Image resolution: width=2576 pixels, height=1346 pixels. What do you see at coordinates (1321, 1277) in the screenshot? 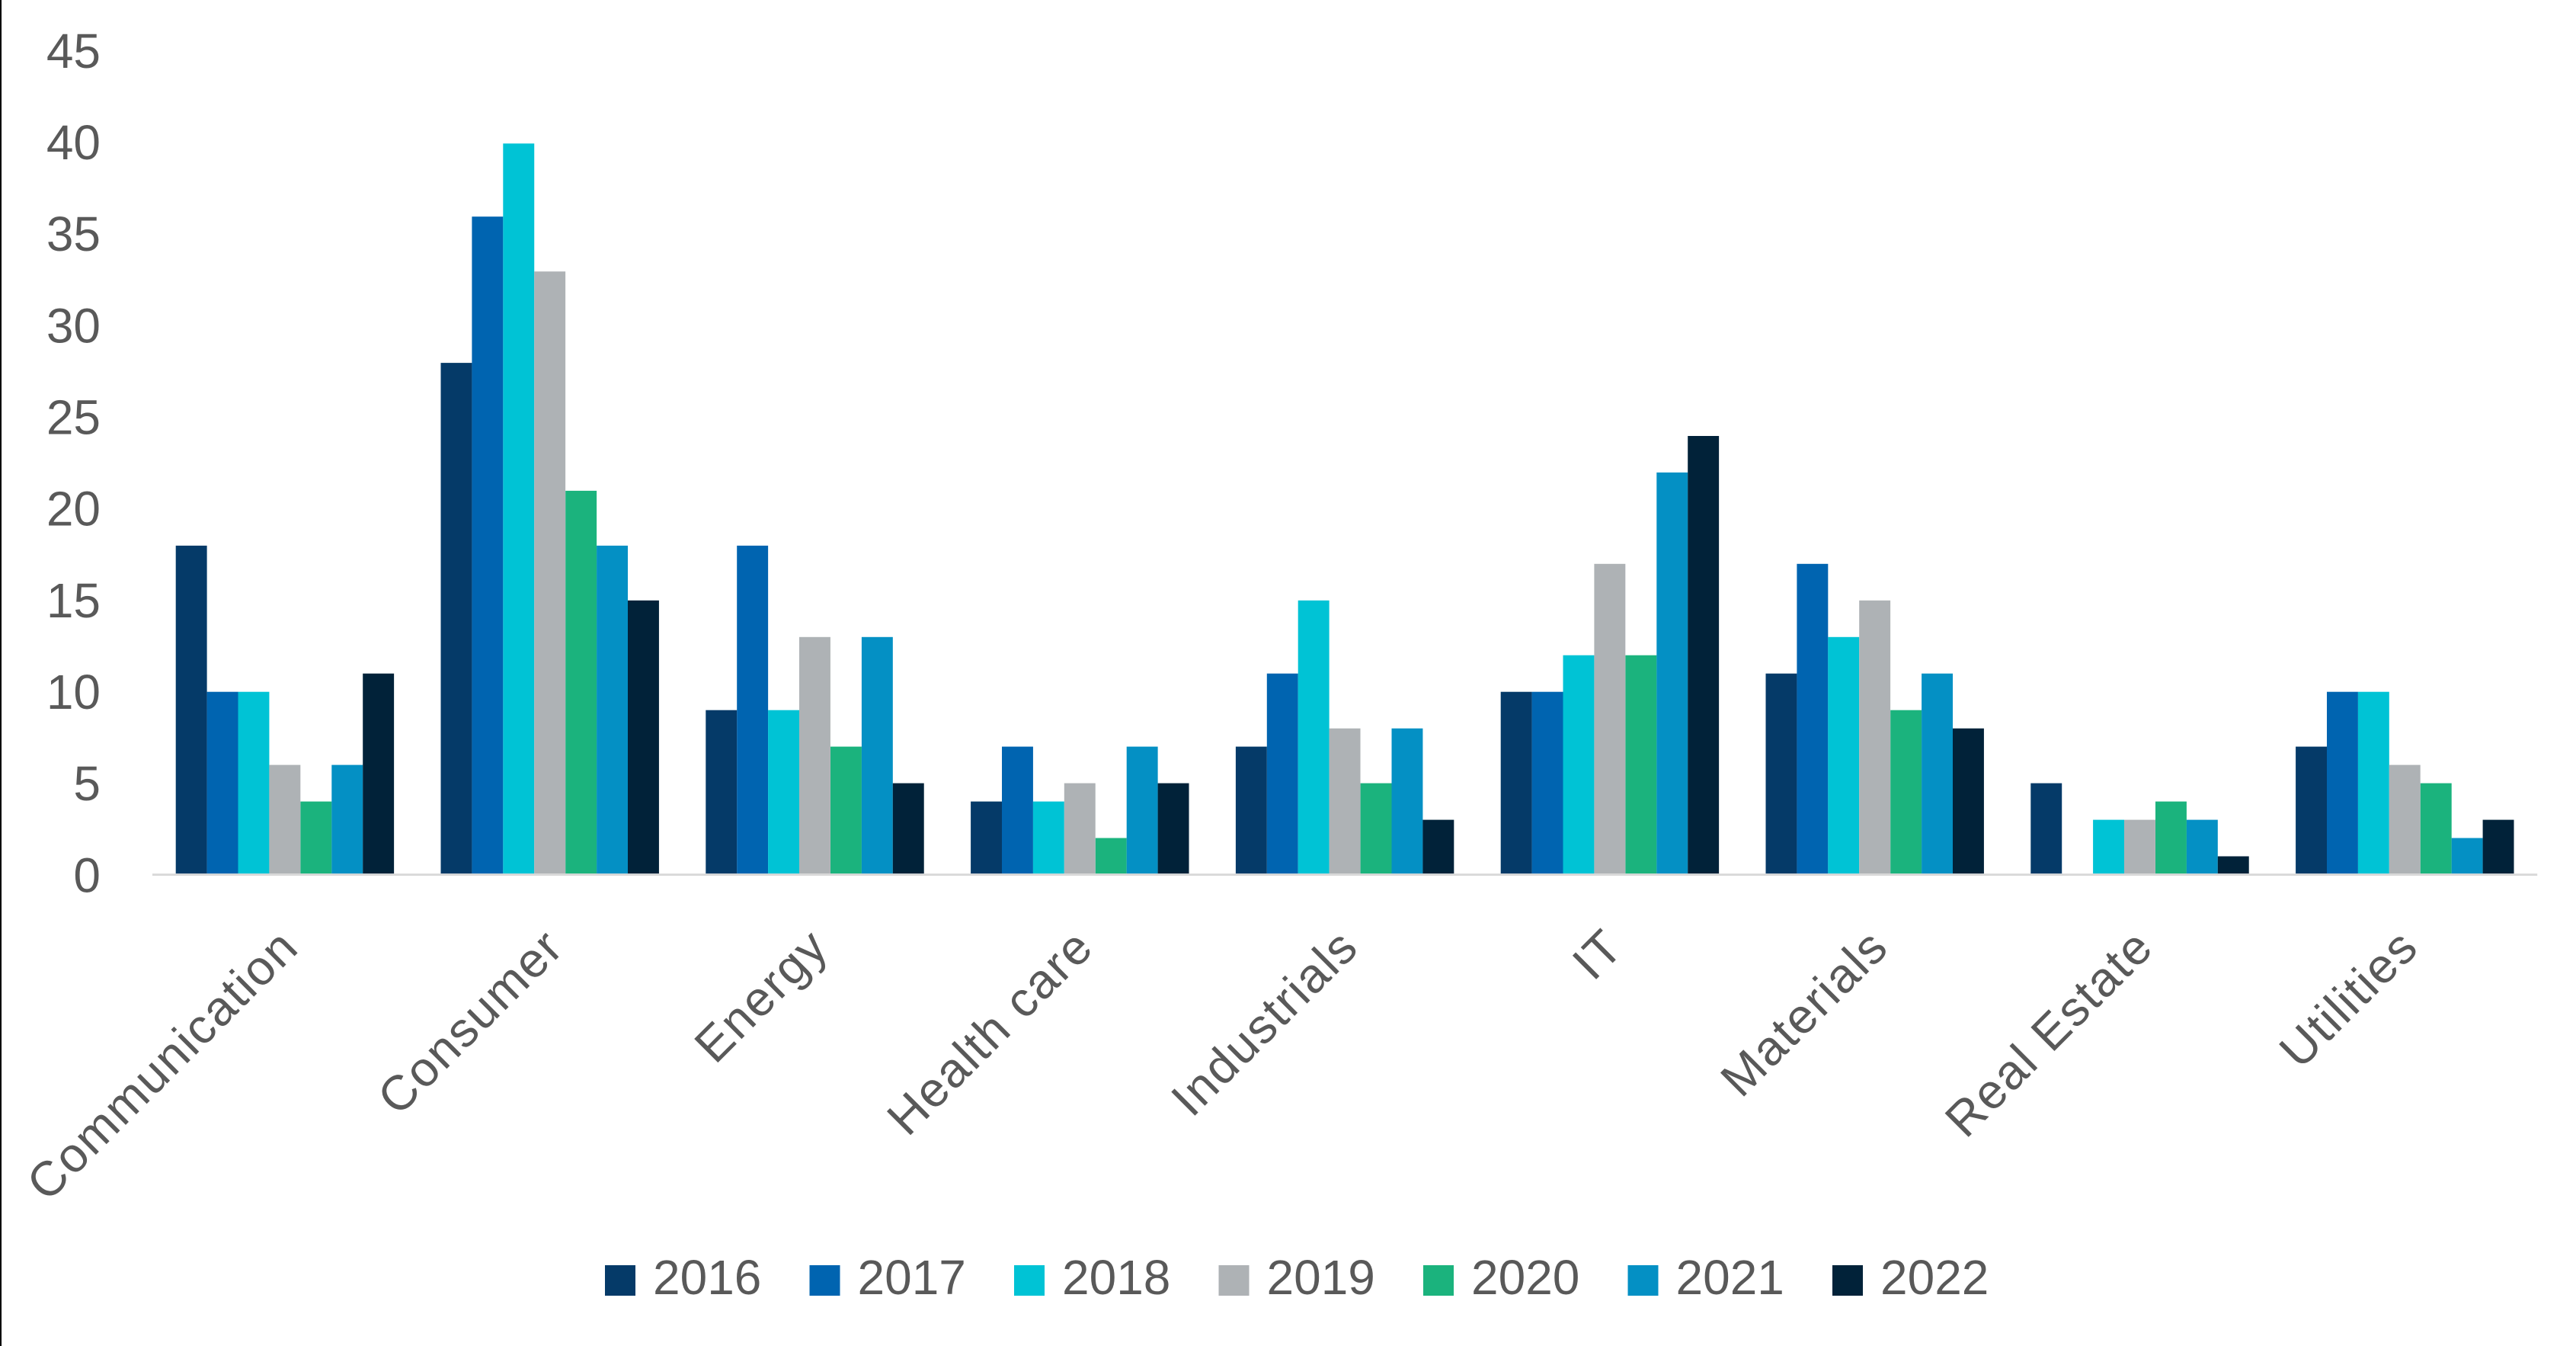
I see `svg-text: 2019` at bounding box center [1321, 1277].